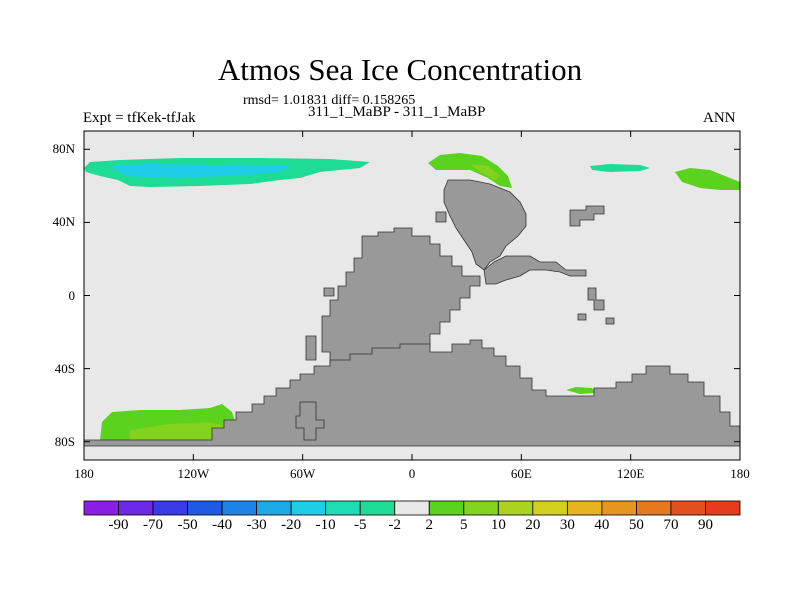 The width and height of the screenshot is (800, 600). What do you see at coordinates (671, 525) in the screenshot?
I see `colorbar-label: 70` at bounding box center [671, 525].